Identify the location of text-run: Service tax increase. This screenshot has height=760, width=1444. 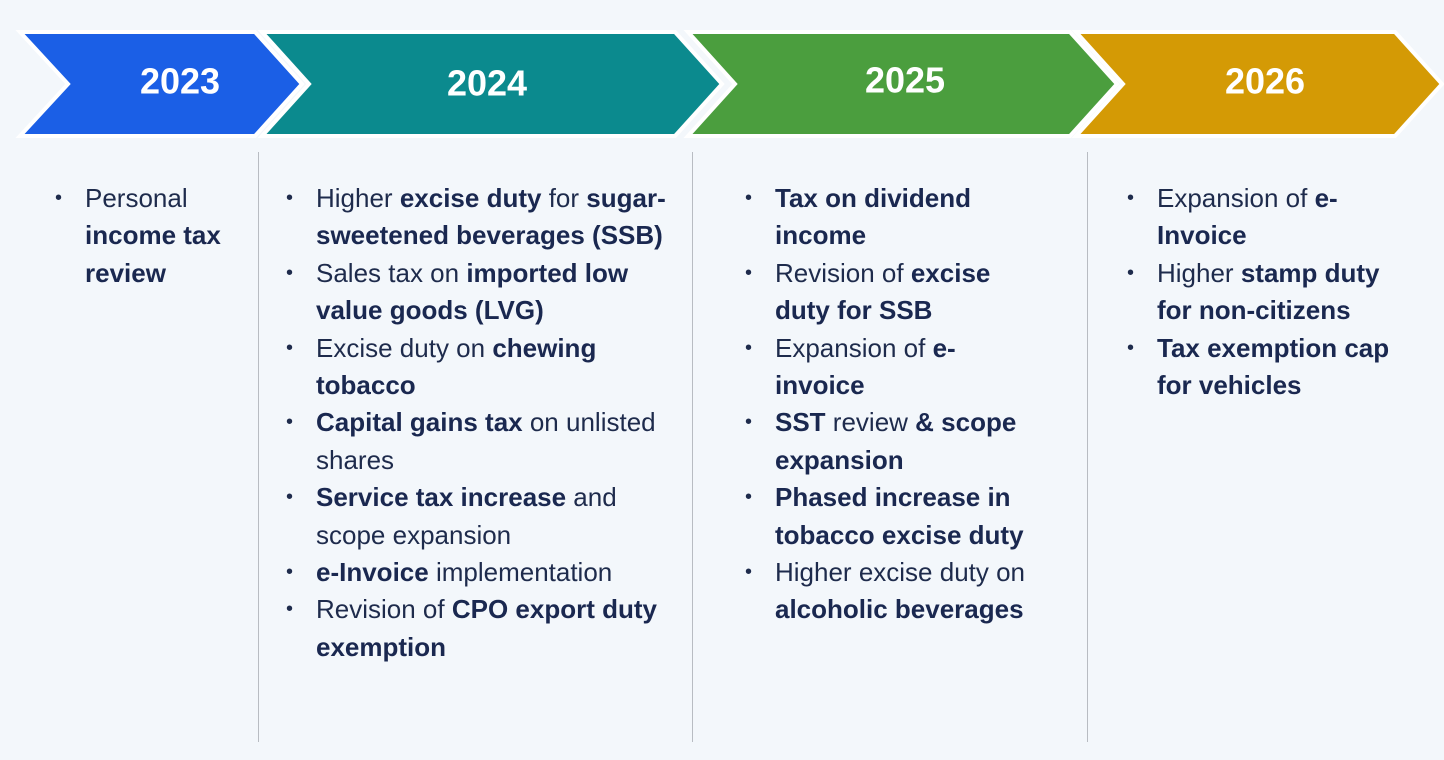
(441, 497).